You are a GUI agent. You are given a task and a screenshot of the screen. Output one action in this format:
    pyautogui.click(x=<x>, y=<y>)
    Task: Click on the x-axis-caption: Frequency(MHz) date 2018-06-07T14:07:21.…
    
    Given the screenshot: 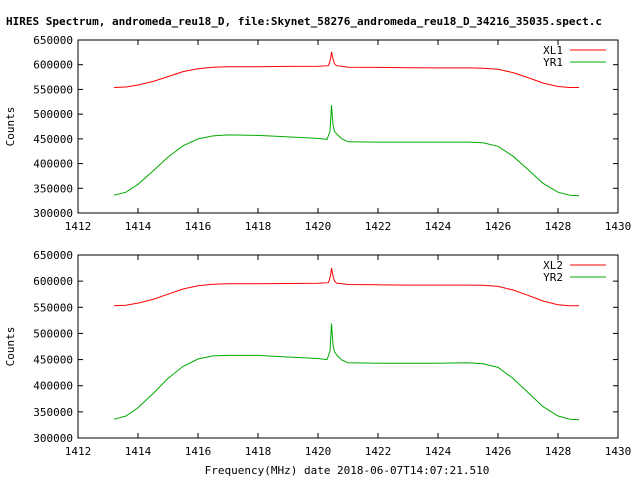 What is the action you would take?
    pyautogui.click(x=347, y=470)
    